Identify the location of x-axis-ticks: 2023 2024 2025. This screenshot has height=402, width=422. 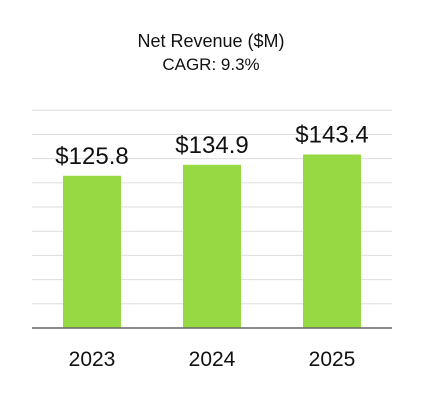
(212, 359).